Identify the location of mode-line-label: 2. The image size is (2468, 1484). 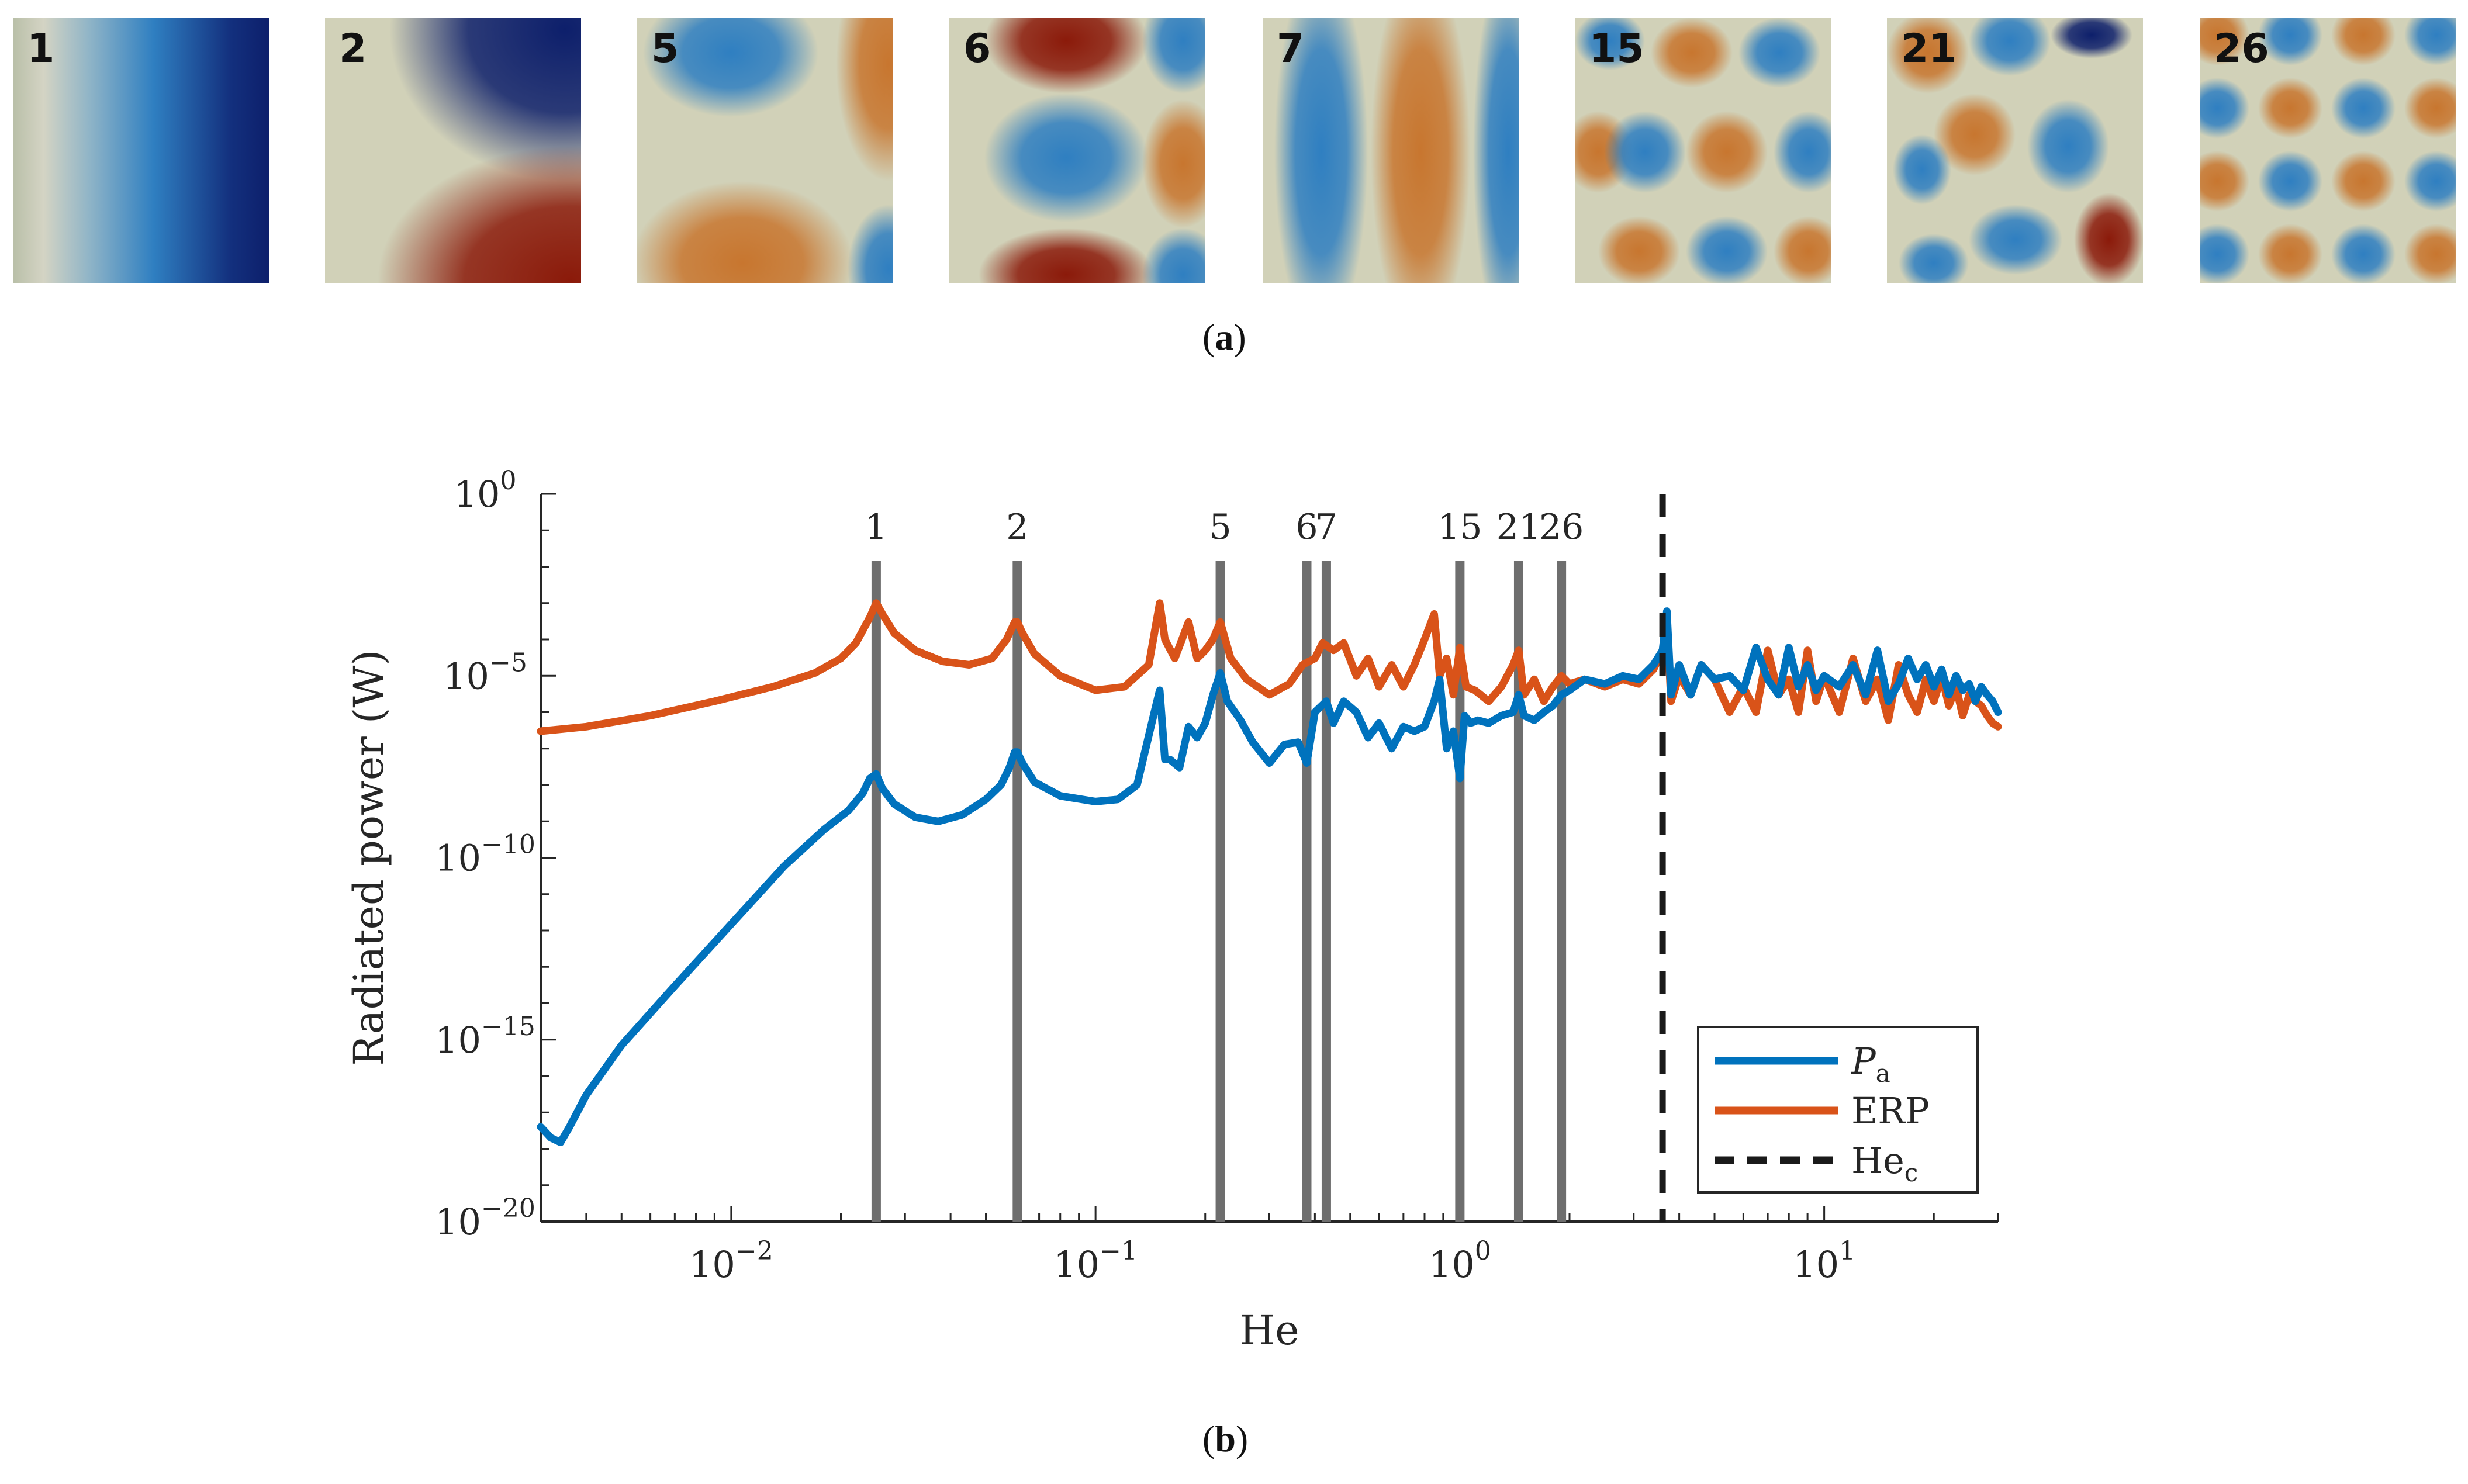
(1017, 527).